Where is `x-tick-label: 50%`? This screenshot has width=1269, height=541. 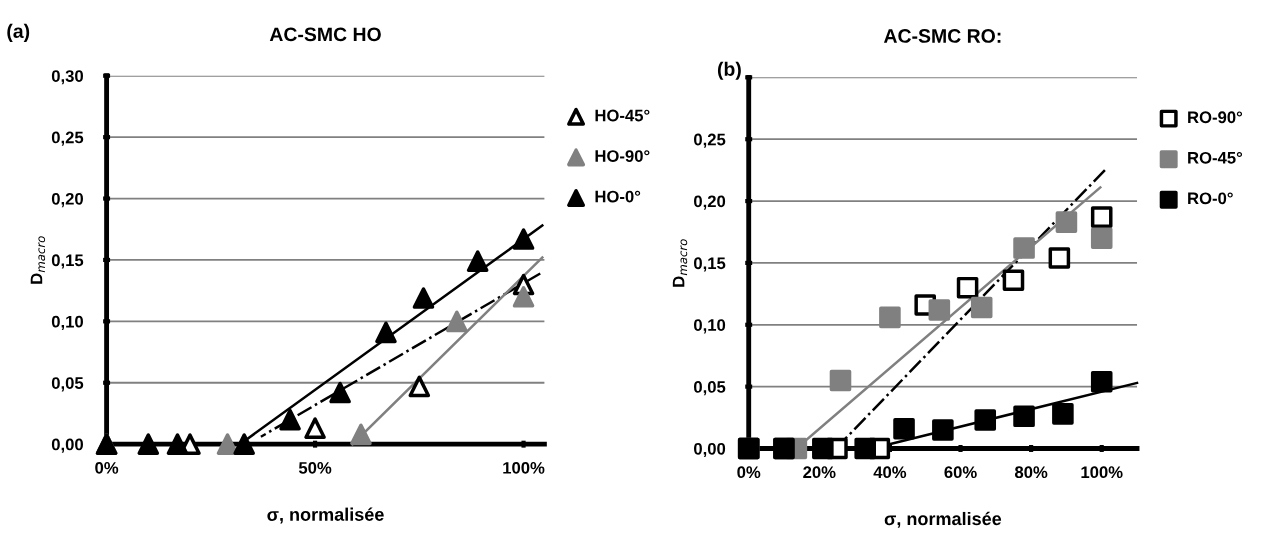
x-tick-label: 50% is located at coordinates (315, 467).